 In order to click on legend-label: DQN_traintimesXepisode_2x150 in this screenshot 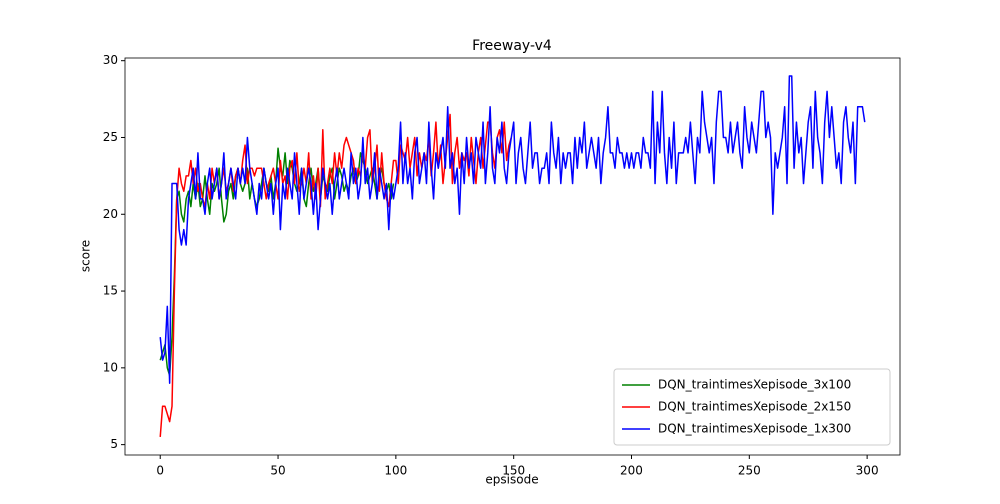, I will do `click(754, 407)`.